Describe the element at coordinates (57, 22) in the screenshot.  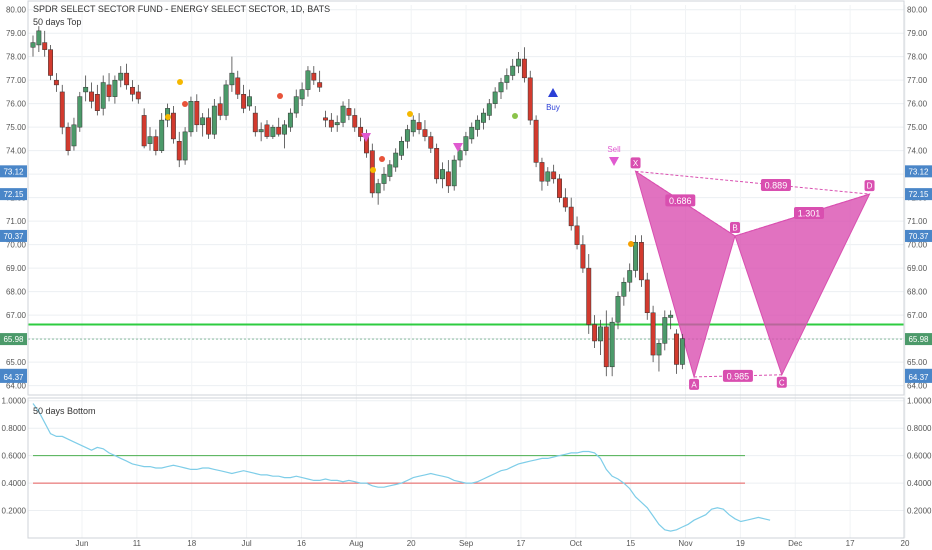
I see `chart-subtitle: 50 days Top` at that location.